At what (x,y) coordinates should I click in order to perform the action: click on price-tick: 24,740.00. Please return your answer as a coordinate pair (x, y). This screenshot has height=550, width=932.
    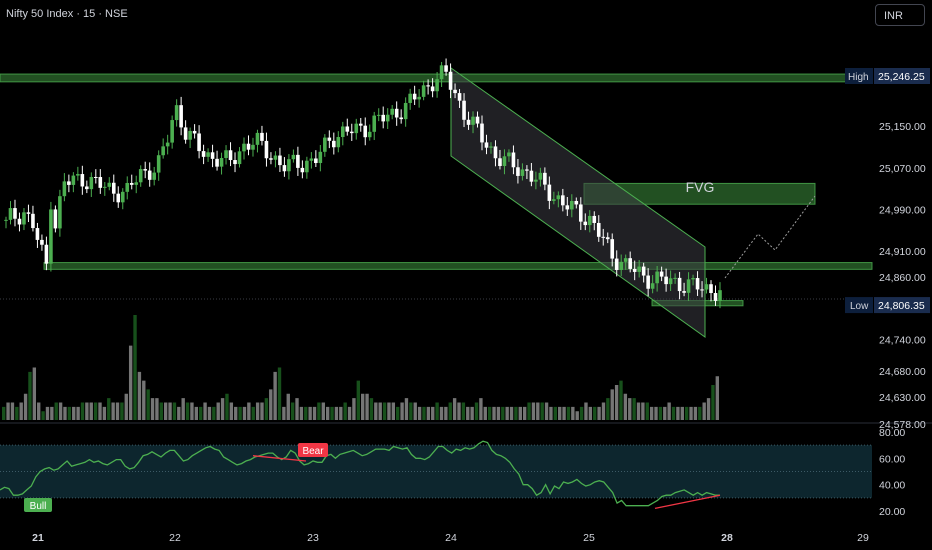
    Looking at the image, I should click on (902, 341).